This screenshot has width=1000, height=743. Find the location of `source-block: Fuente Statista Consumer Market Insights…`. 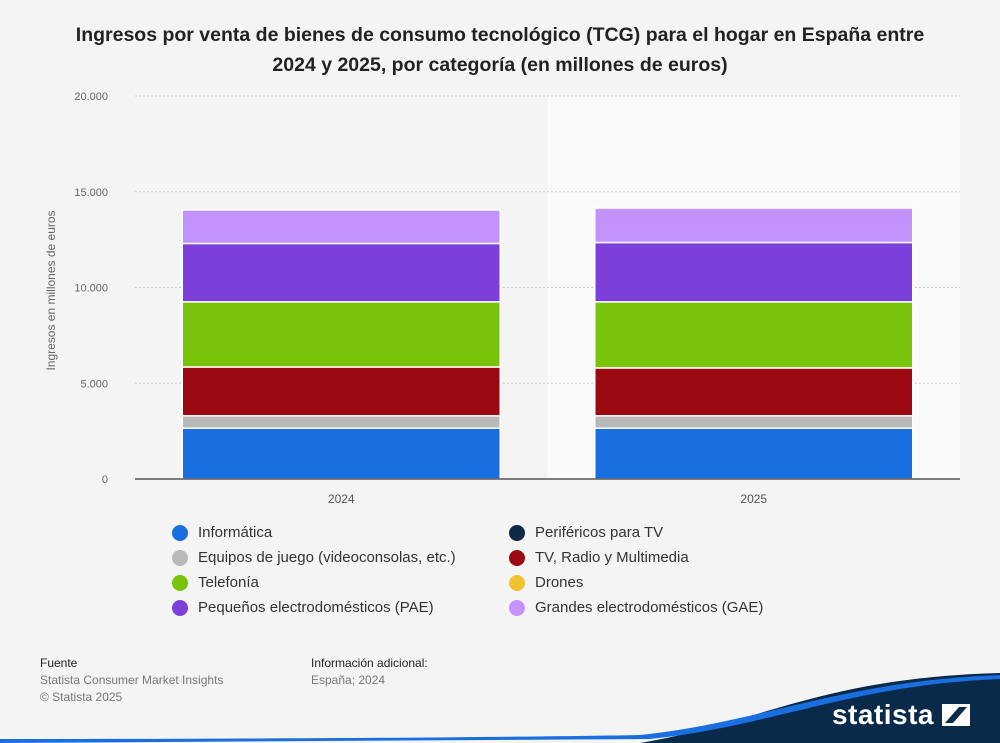

source-block: Fuente Statista Consumer Market Insights… is located at coordinates (131, 680).